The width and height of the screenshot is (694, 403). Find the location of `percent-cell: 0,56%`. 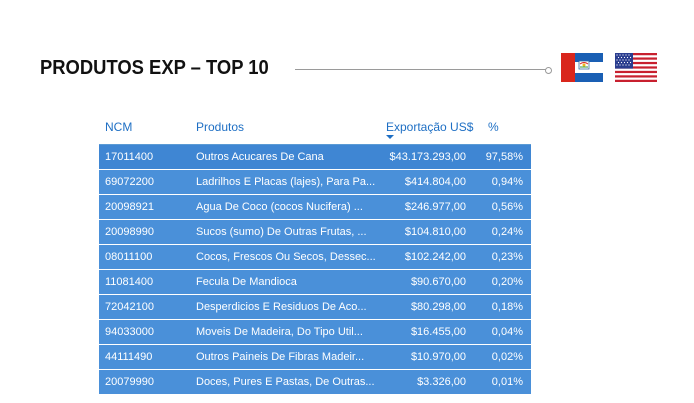

percent-cell: 0,56% is located at coordinates (507, 207).